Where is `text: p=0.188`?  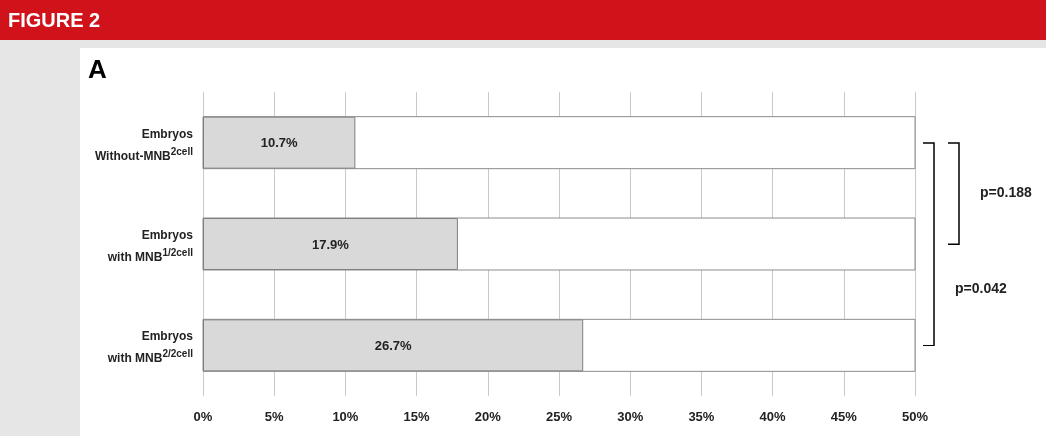
text: p=0.188 is located at coordinates (1006, 192).